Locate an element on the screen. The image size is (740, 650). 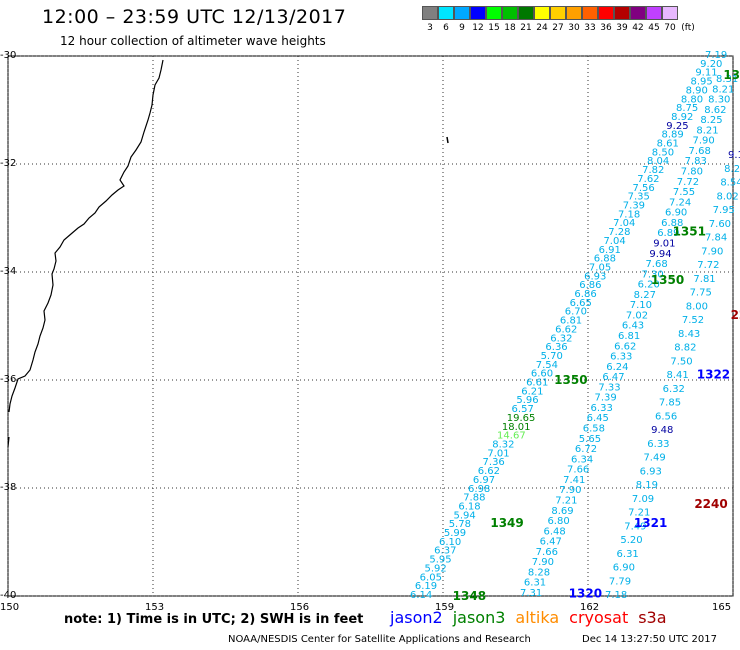
swh-value: 6.58 is located at coordinates (594, 429).